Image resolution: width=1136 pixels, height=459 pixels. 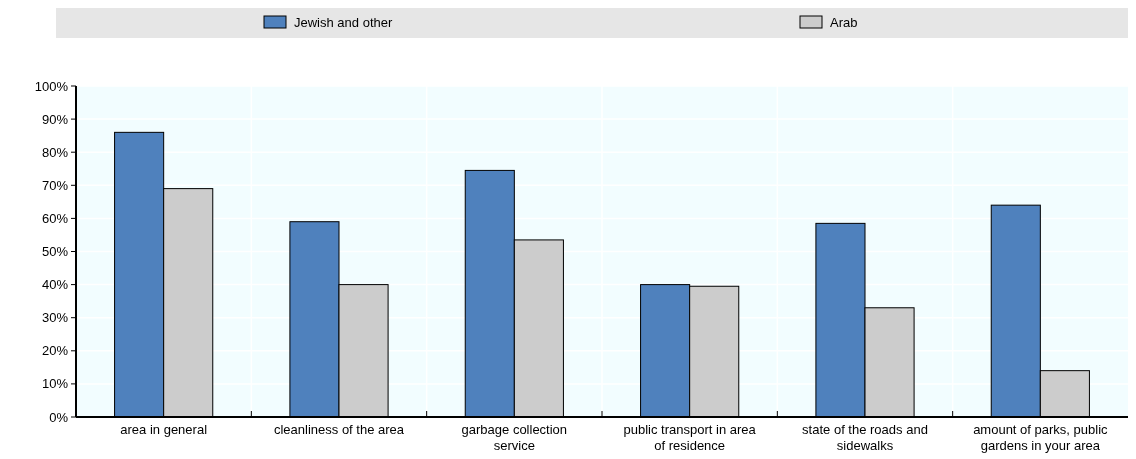 I want to click on x-tick-label: state of the roads and sidewalks, so click(x=865, y=437).